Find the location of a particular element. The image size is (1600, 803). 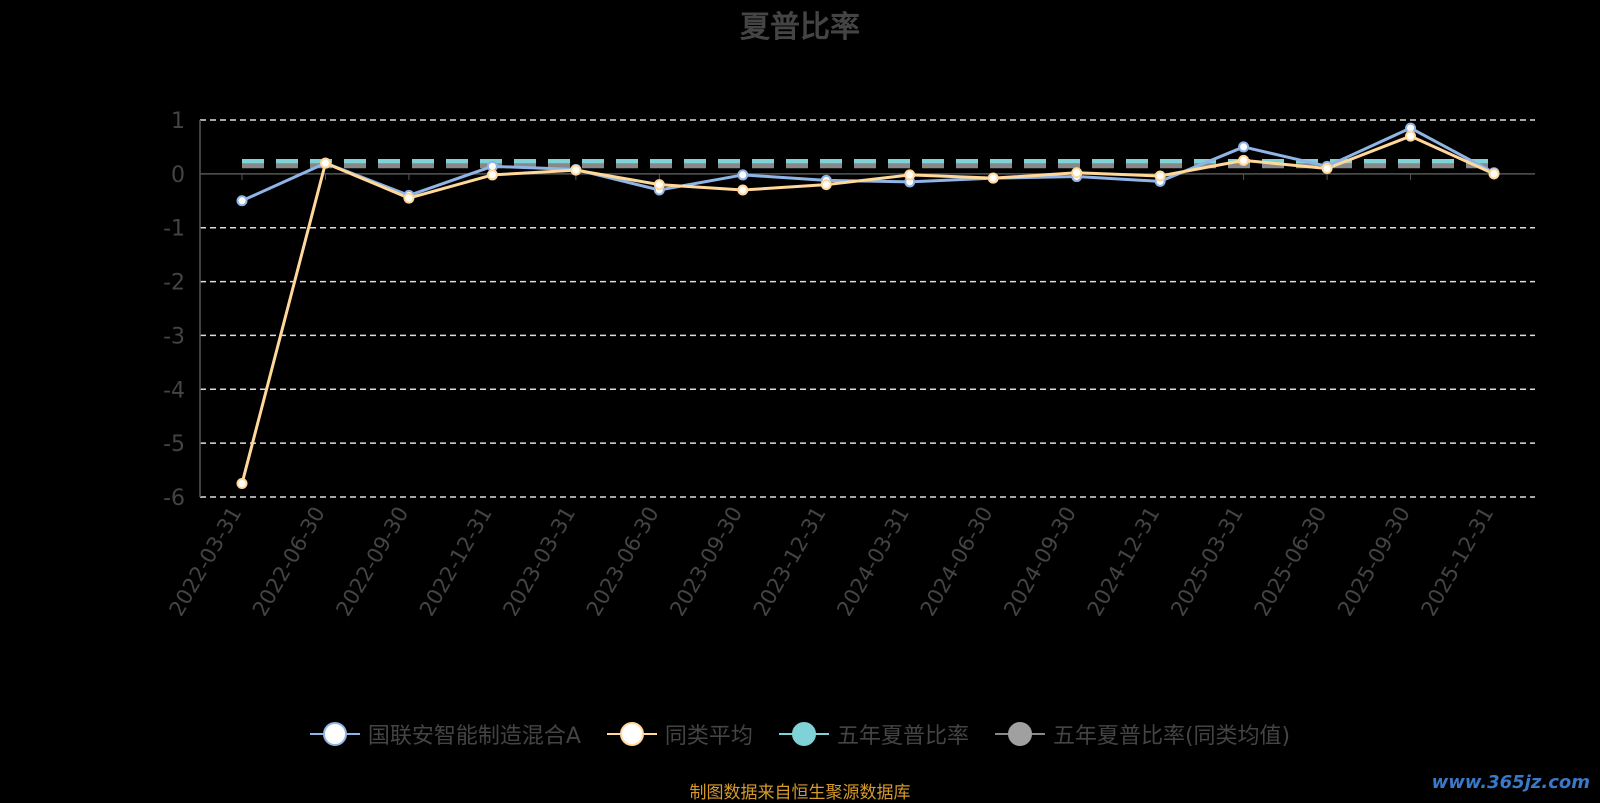

y-tick-label: -1 is located at coordinates (174, 229).